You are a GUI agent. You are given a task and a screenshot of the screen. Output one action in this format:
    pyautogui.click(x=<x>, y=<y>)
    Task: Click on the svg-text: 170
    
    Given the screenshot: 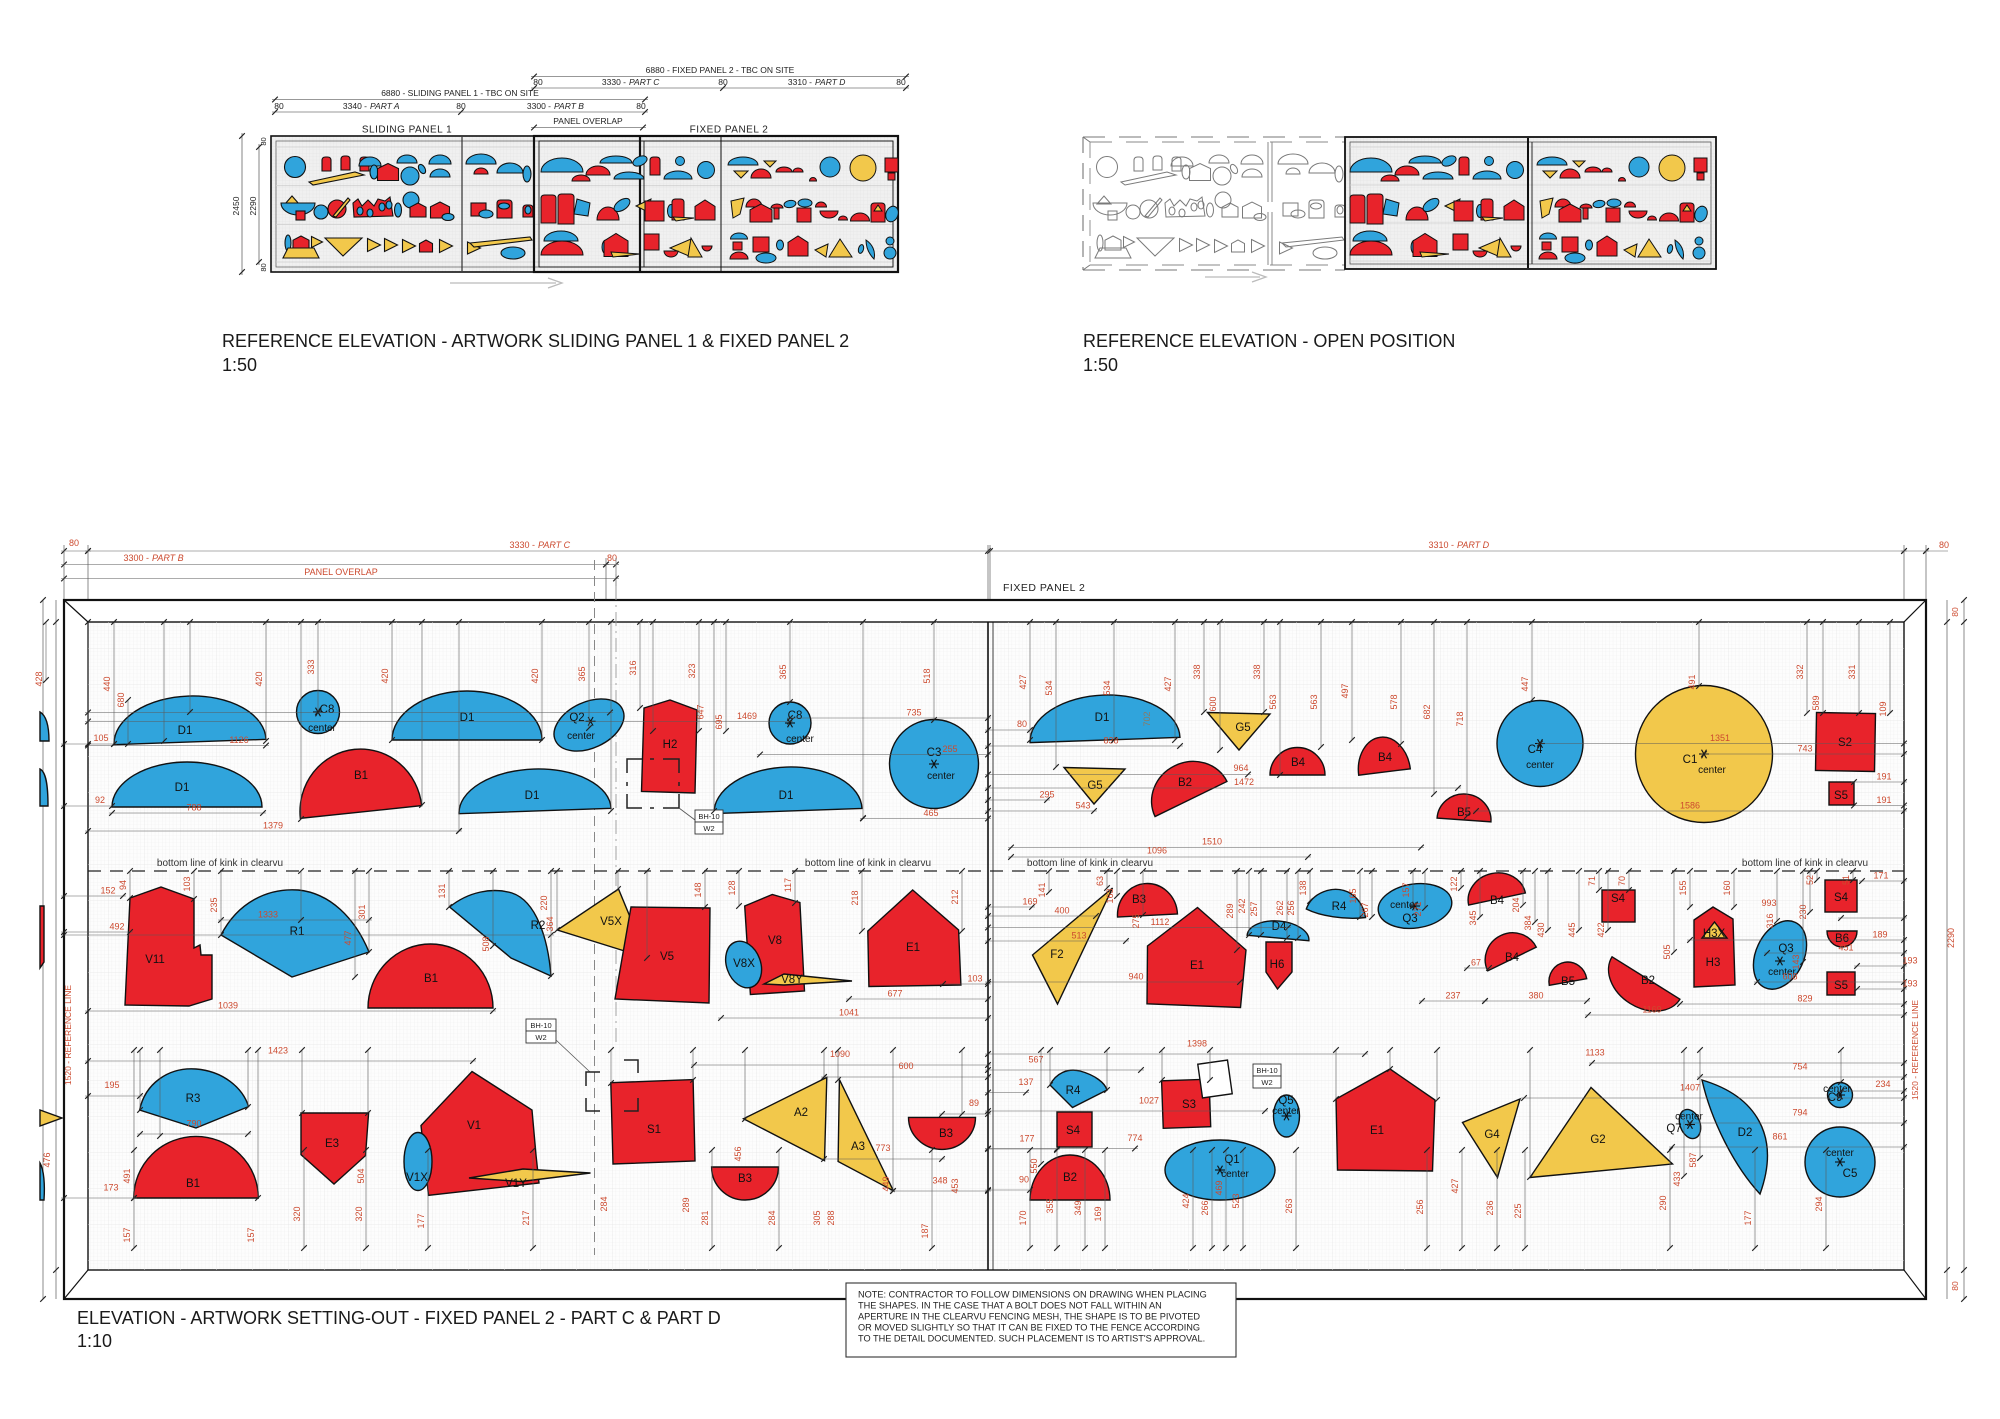 What is the action you would take?
    pyautogui.click(x=1023, y=1217)
    